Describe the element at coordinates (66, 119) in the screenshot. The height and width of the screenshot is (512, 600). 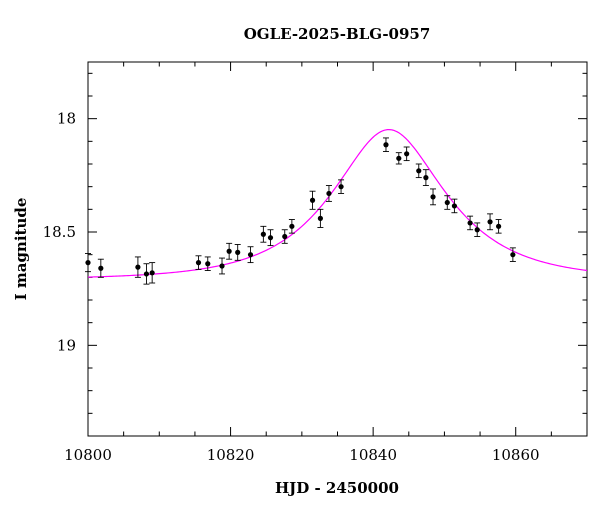
I see `y-tick-label: 18` at that location.